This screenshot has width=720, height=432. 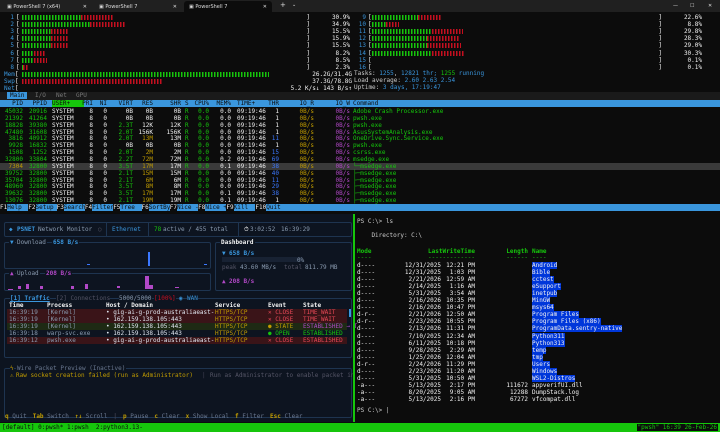 I want to click on ls-name: Python313, so click(x=548, y=343).